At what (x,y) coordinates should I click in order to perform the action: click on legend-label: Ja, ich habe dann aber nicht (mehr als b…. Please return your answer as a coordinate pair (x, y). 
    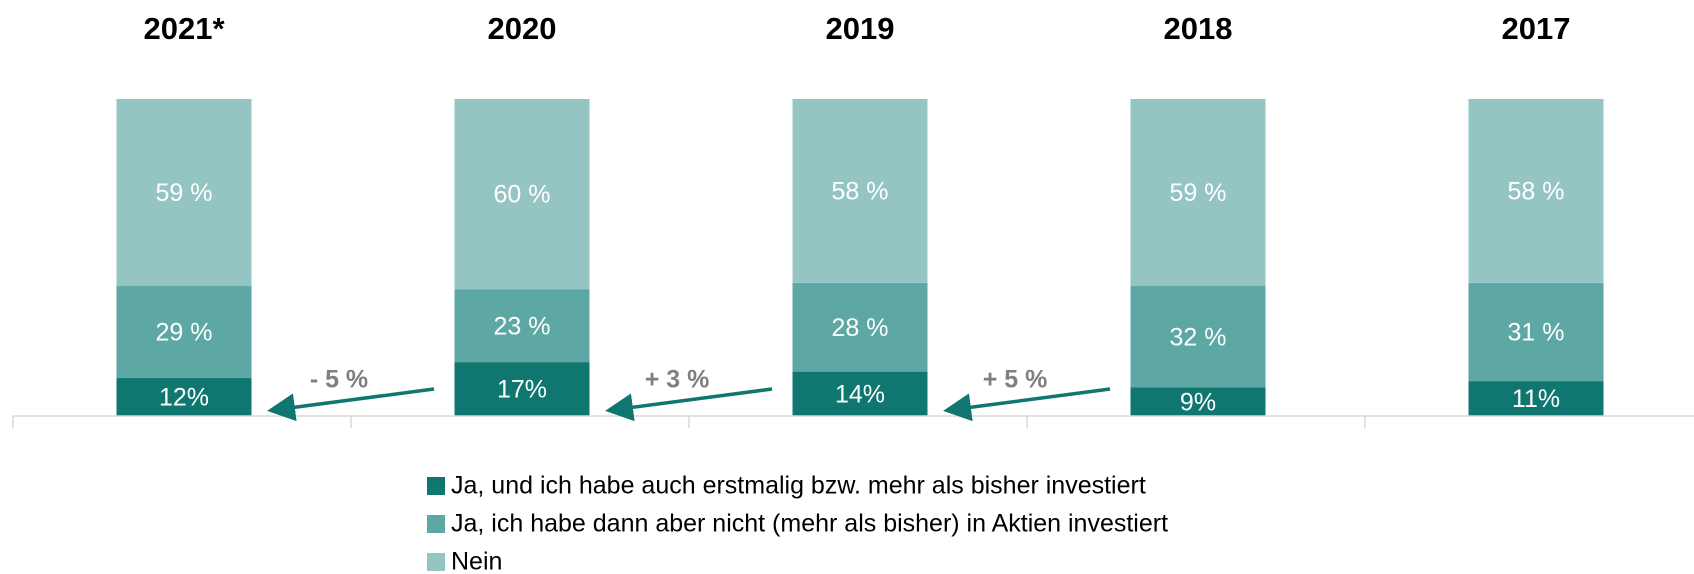
    Looking at the image, I should click on (809, 524).